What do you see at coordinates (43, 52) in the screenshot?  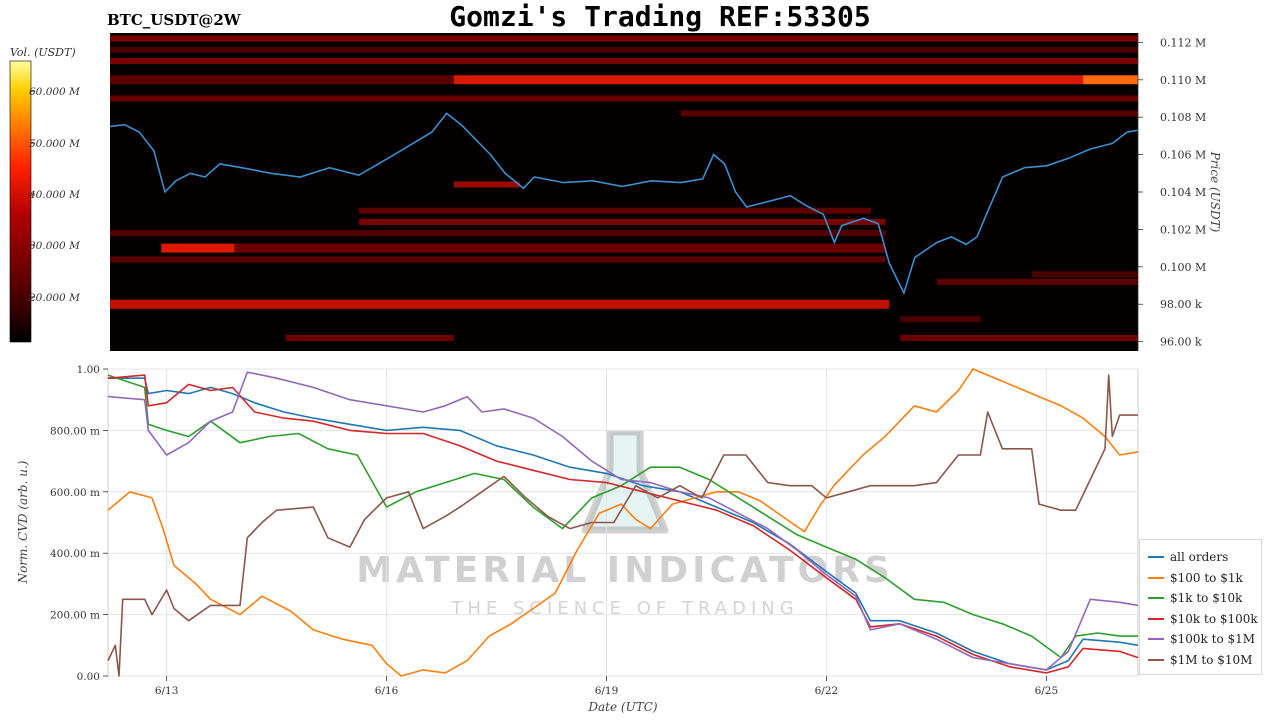 I see `colorbar-label: Vol. (USDT)` at bounding box center [43, 52].